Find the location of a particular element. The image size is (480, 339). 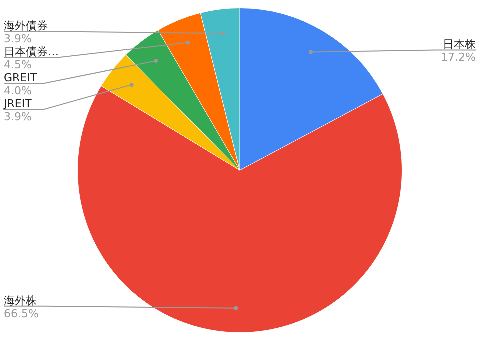

data-label: 4.0% is located at coordinates (18, 91).